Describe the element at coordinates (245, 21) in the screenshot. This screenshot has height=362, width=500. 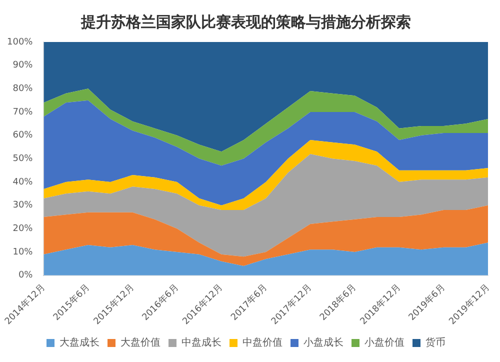
I see `chart-title: 提升苏格兰国家队比赛表现的策略与措施分析探索` at that location.